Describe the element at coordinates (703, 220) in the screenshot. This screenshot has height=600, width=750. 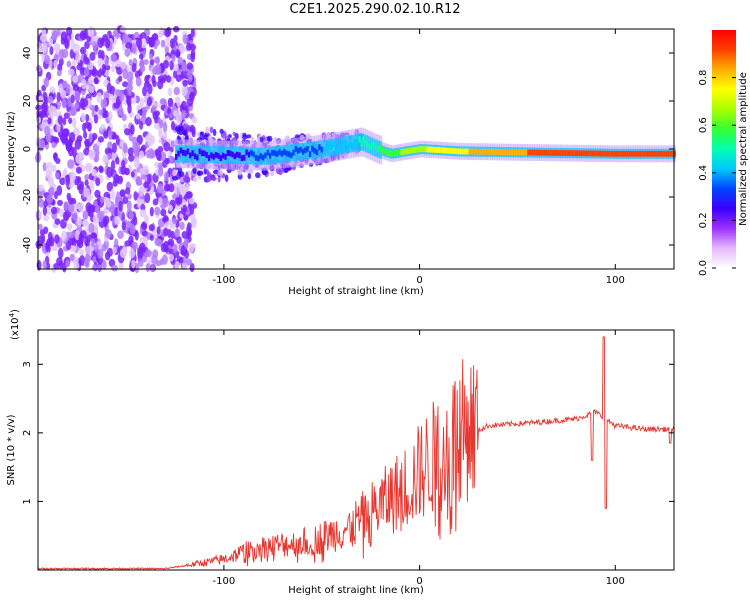
I see `colorbar-tick-label: 0.2` at that location.